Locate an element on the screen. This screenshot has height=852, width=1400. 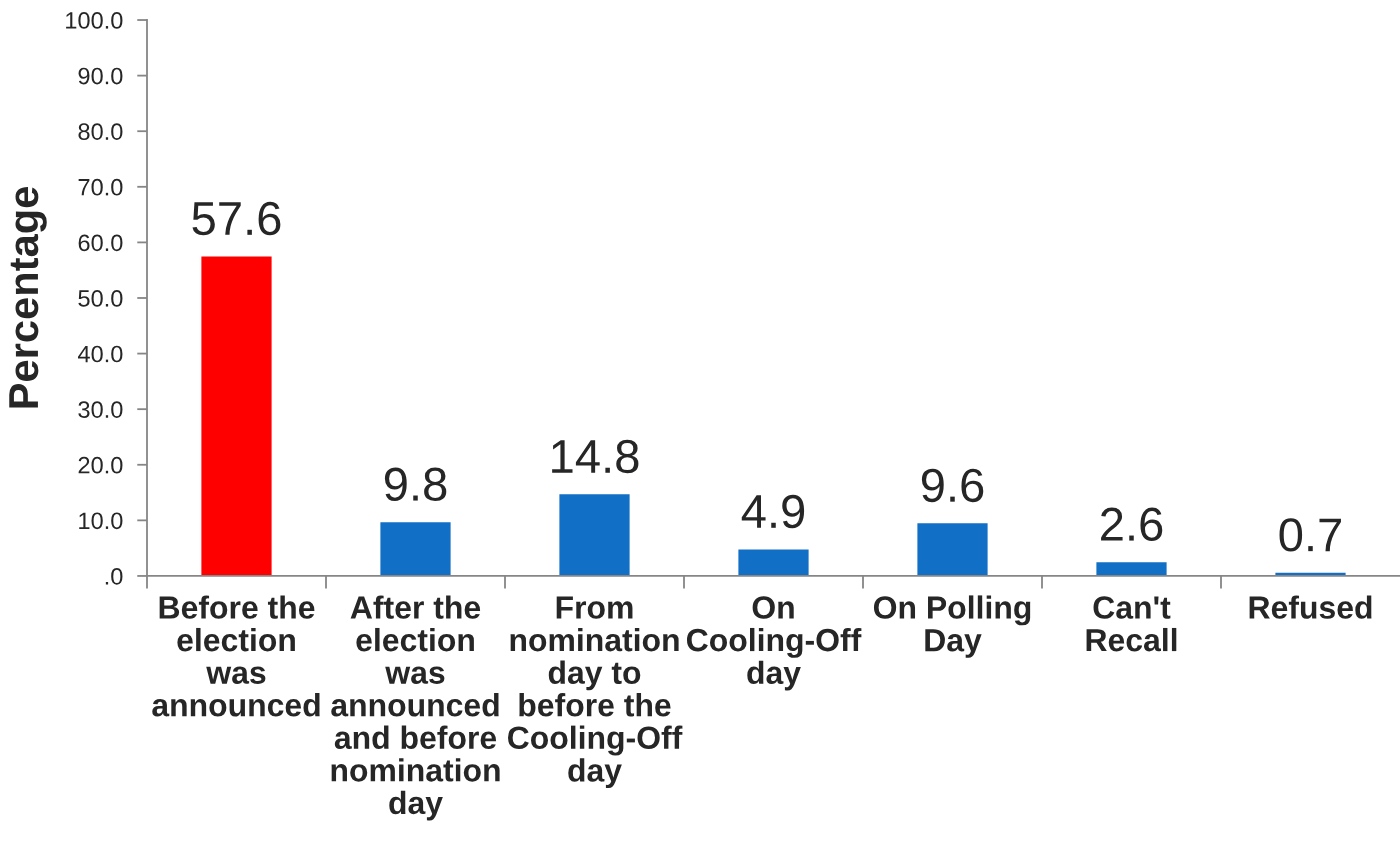
y-axis-title: Percentage is located at coordinates (28, 297).